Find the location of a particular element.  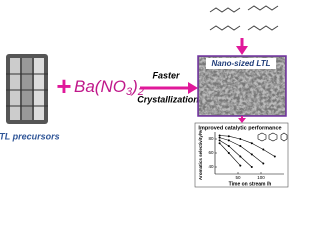

label-bg is located at coordinates (241, 63).